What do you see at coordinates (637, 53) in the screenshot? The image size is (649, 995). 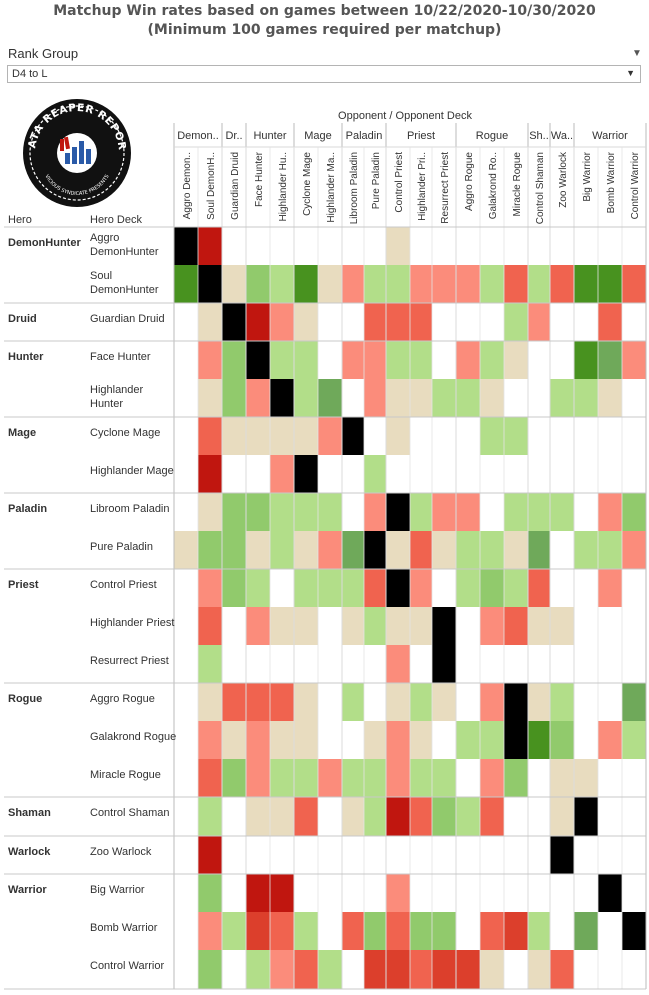 I see `filter-menu-caret-icon: ▼` at bounding box center [637, 53].